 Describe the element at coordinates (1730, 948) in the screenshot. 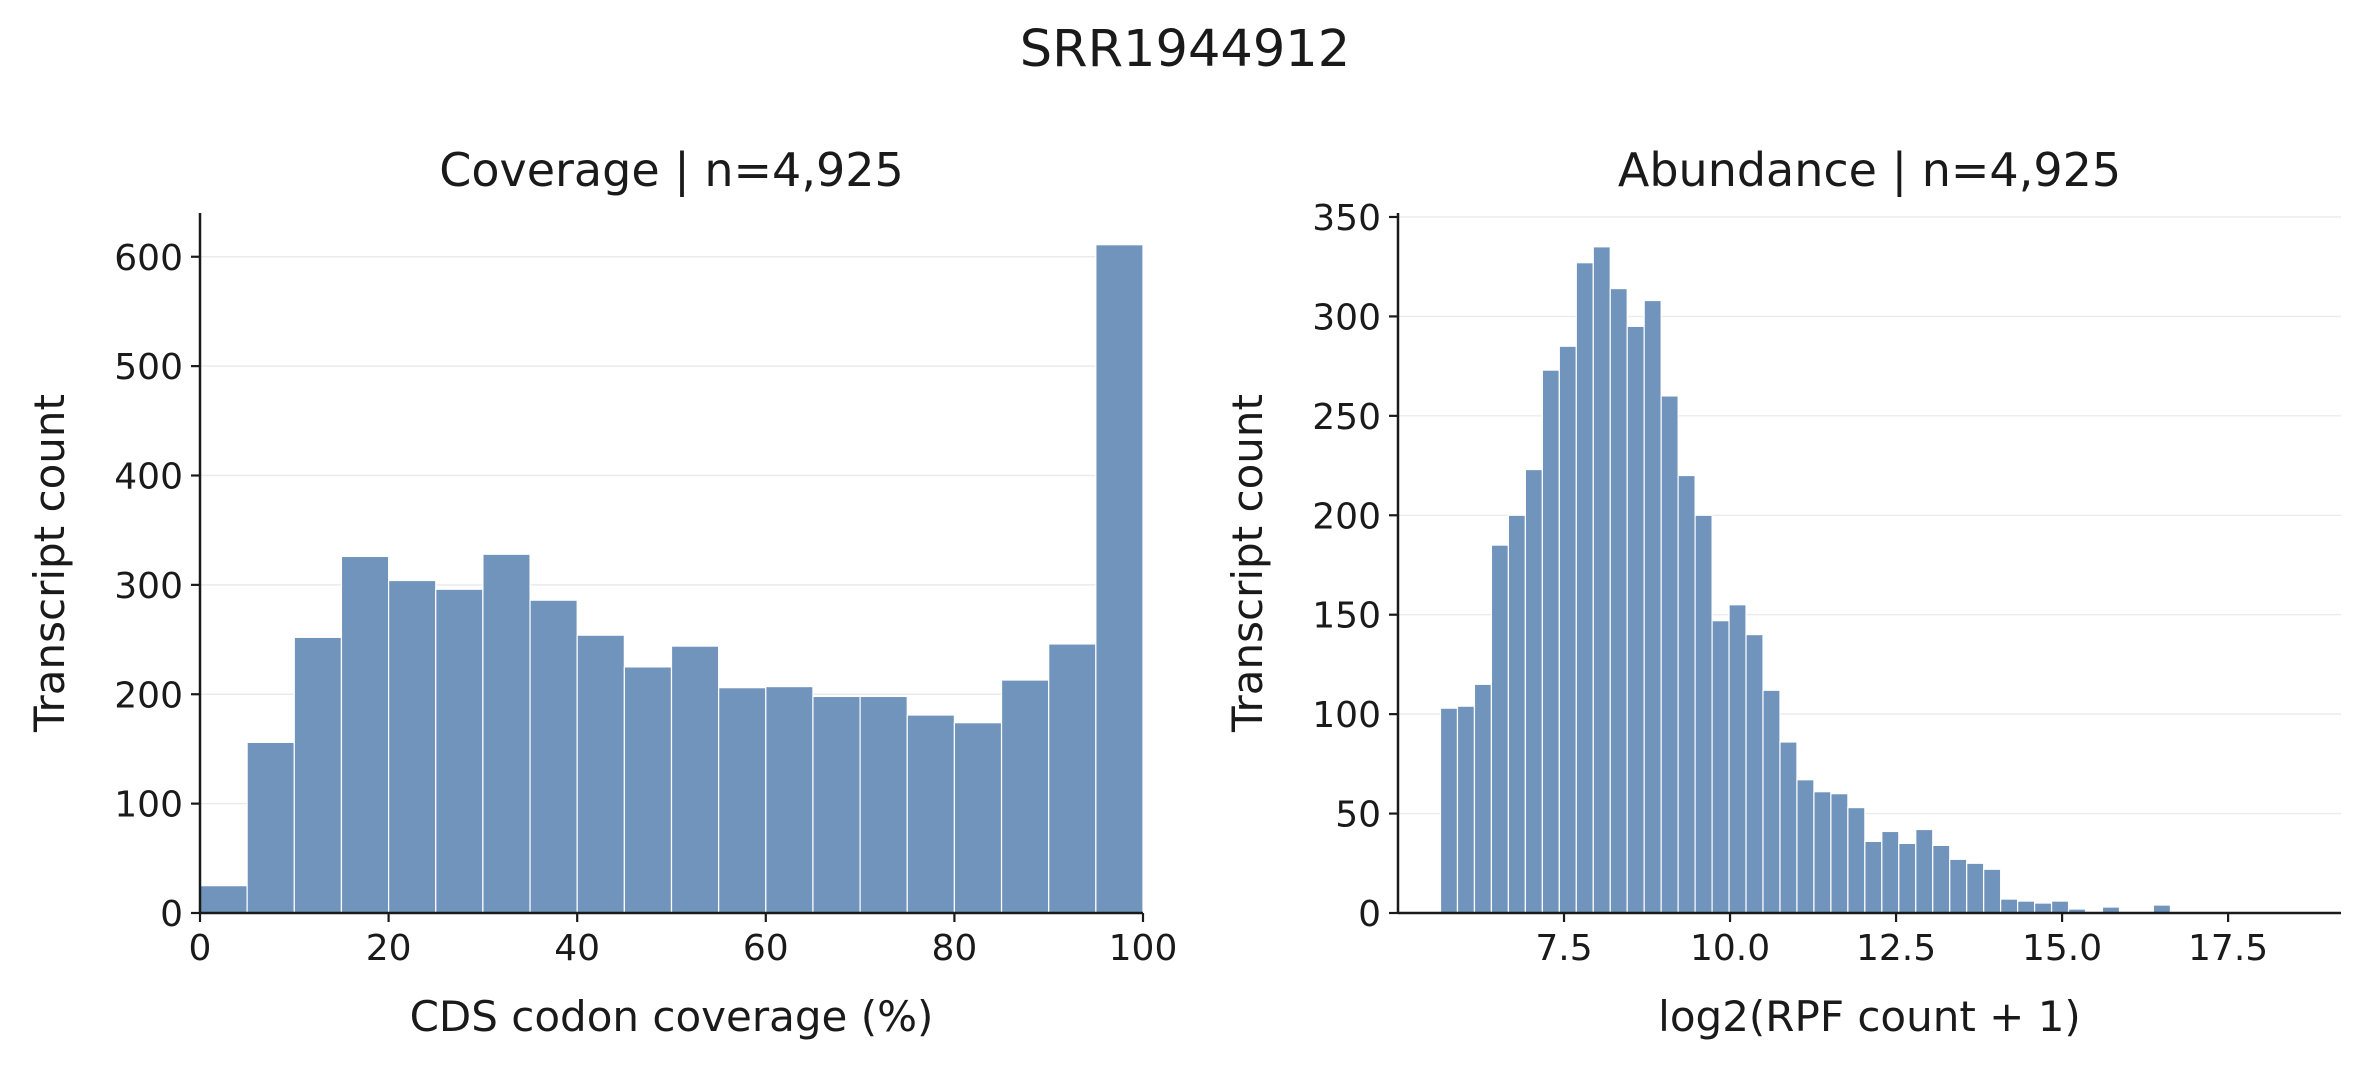

I see `x-tick-label: 10.0` at that location.